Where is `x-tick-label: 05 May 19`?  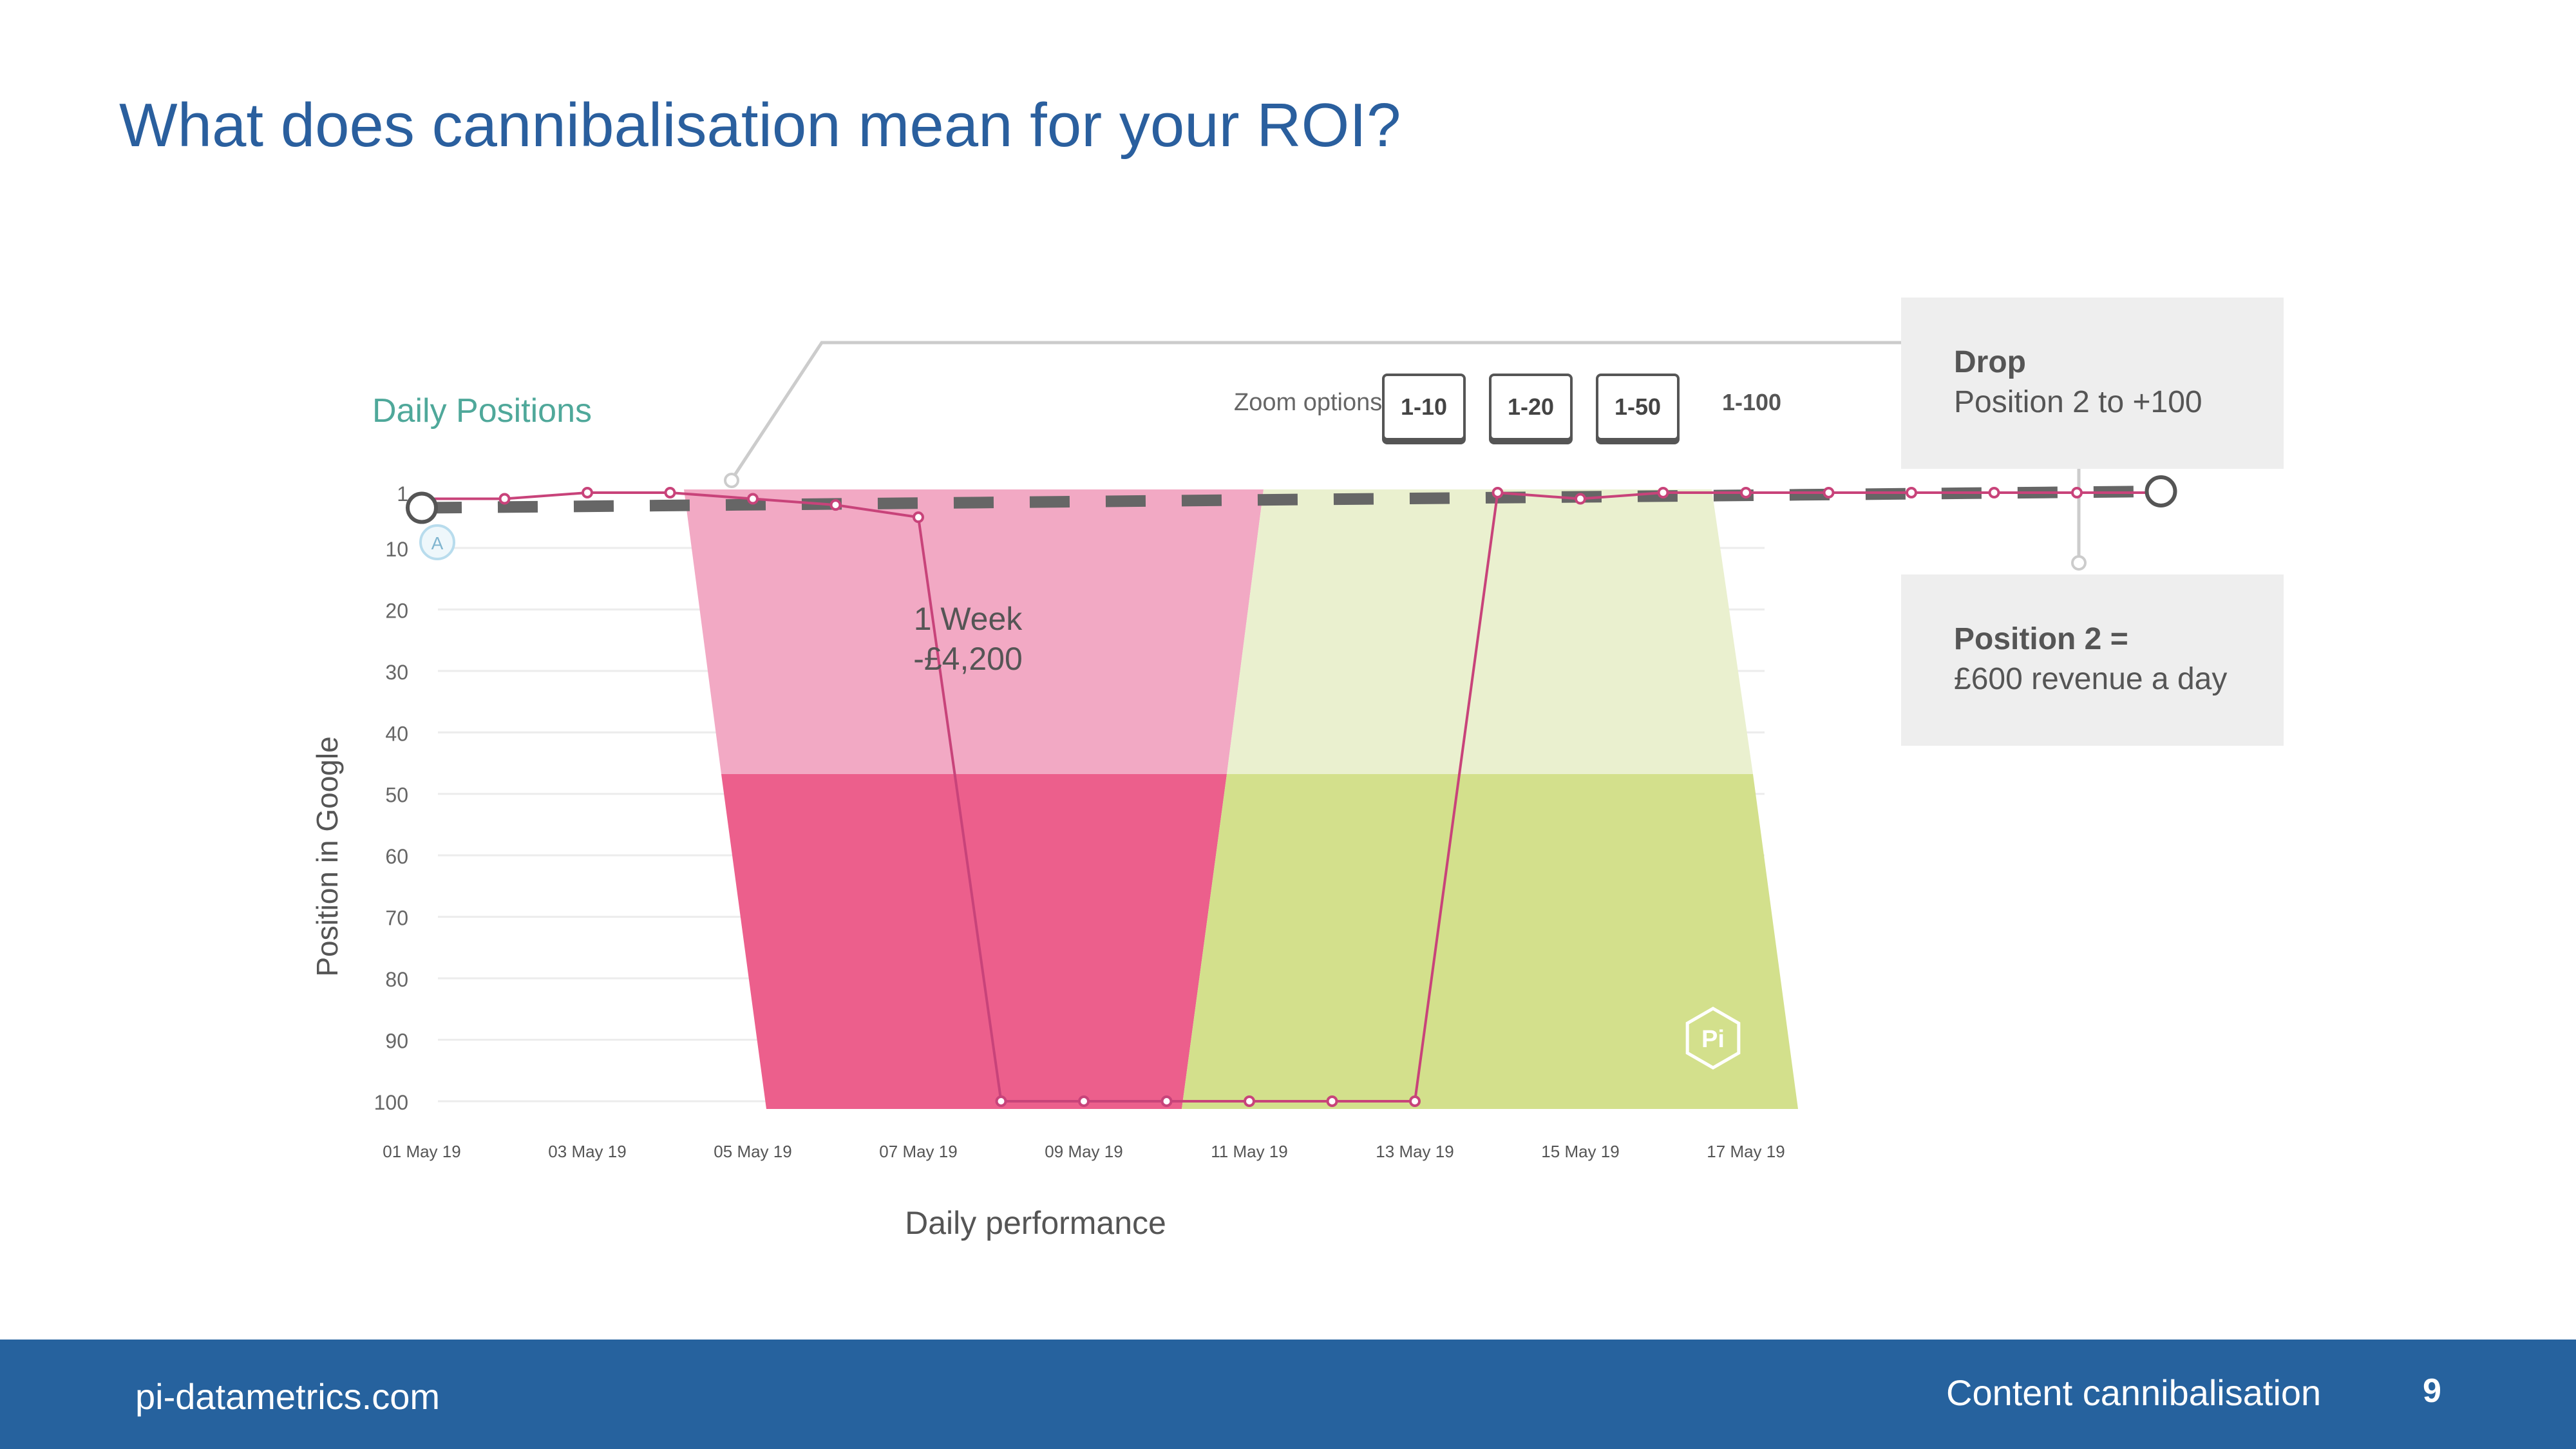
x-tick-label: 05 May 19 is located at coordinates (752, 1151).